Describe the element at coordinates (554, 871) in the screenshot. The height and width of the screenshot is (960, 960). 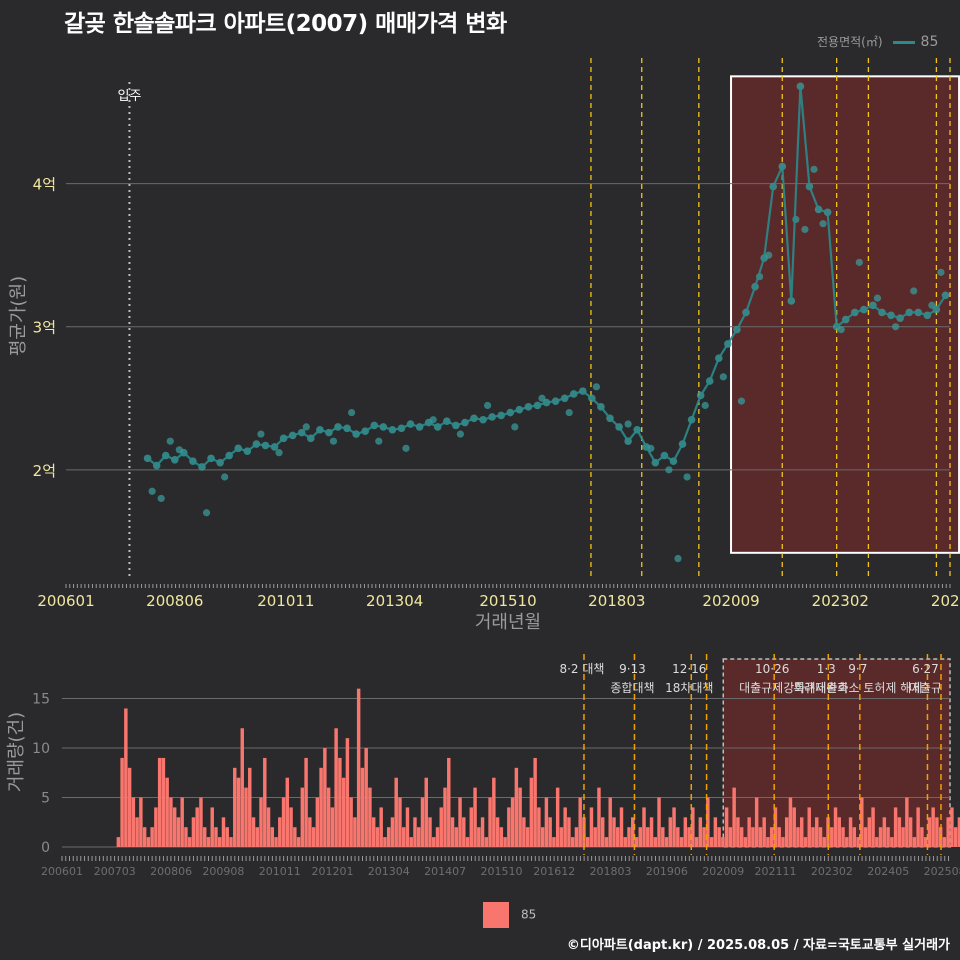
I see `x-tick-label: 201612` at that location.